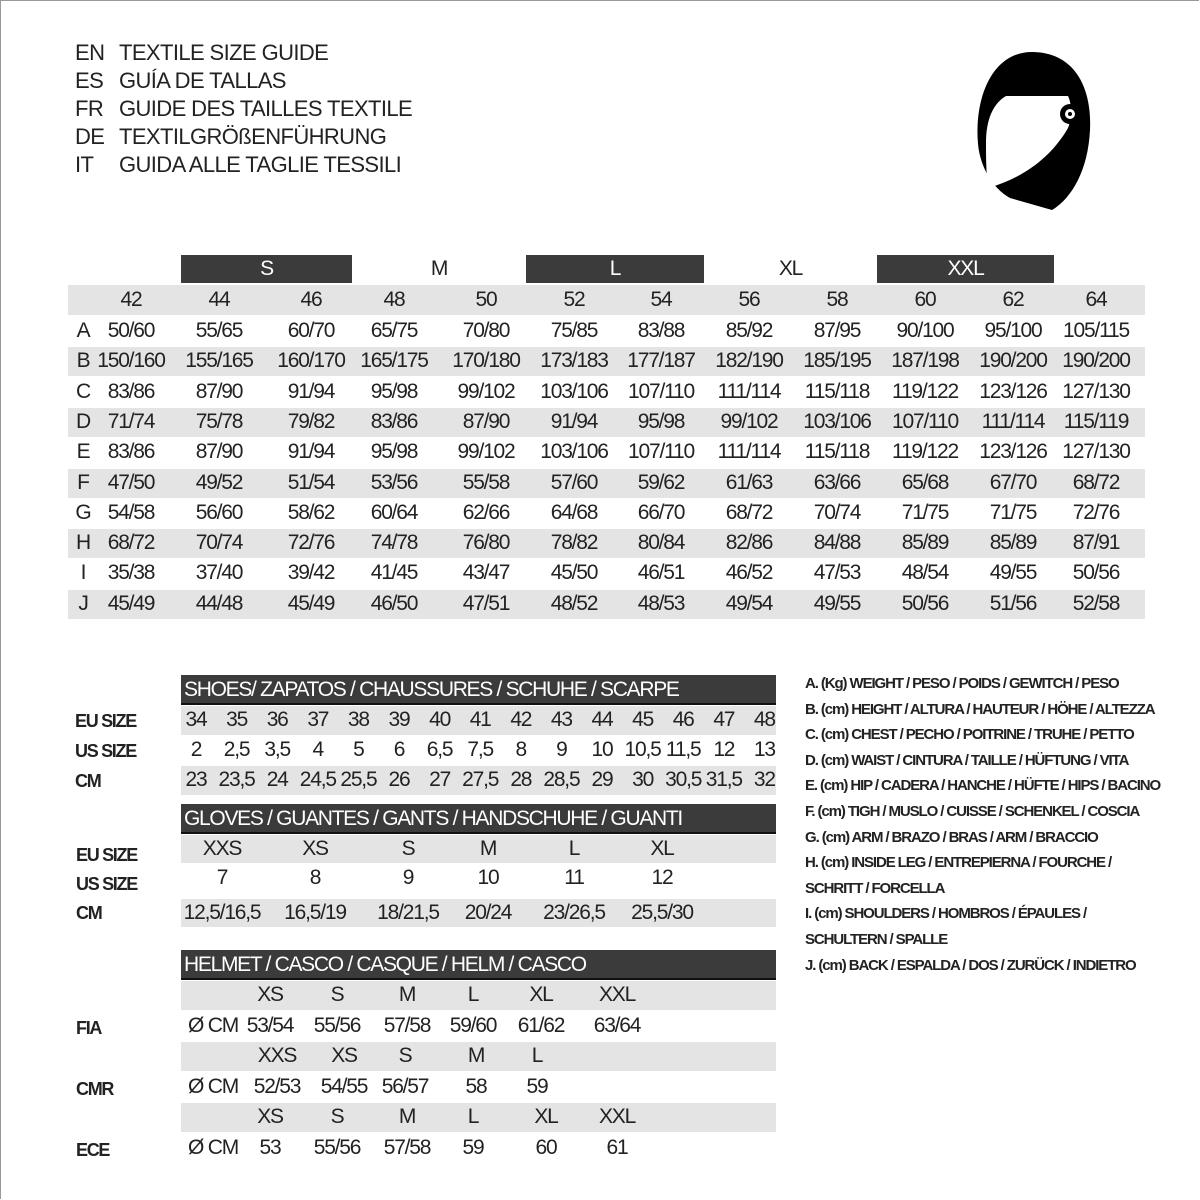  Describe the element at coordinates (925, 573) in the screenshot. I see `table-cell: 48/54` at that location.